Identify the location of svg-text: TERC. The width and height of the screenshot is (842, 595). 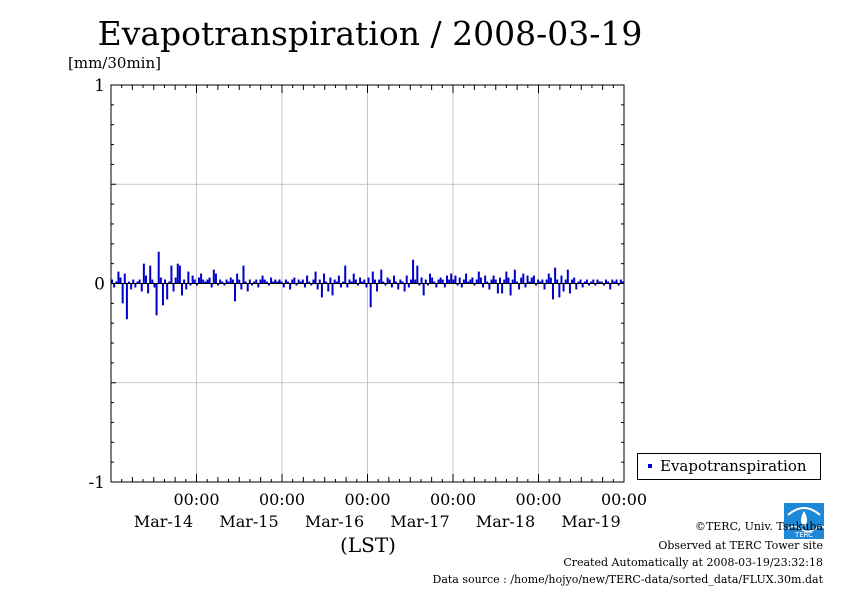
(803, 535).